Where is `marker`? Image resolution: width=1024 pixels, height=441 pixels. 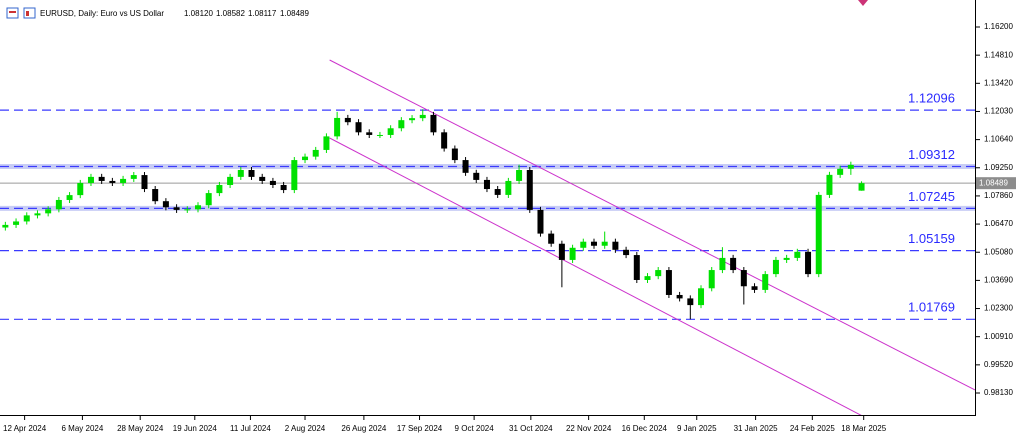 marker is located at coordinates (863, 3).